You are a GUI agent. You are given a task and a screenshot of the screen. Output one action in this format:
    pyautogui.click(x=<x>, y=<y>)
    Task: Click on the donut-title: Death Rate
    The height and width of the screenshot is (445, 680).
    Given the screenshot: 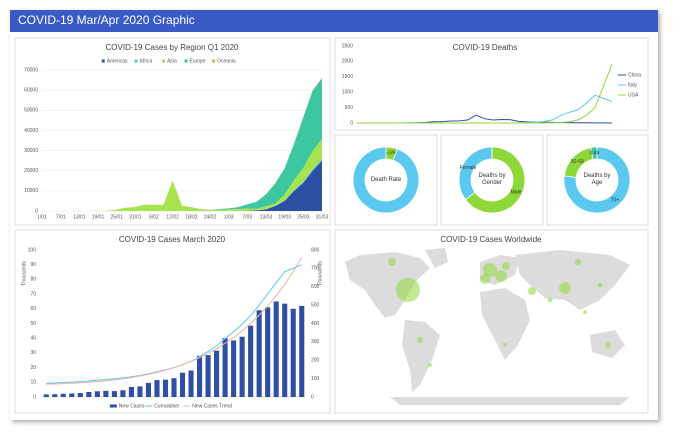 What is the action you would take?
    pyautogui.click(x=386, y=179)
    